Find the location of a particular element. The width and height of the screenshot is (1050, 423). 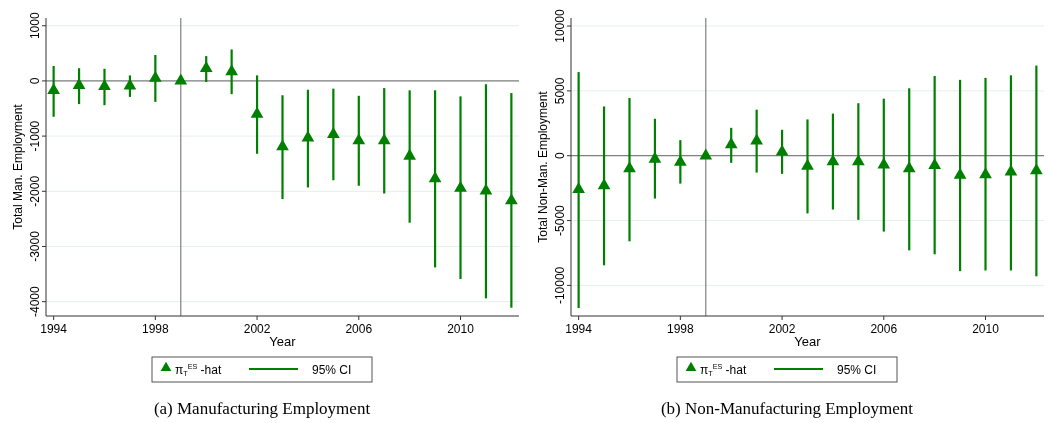

y-axis-title: Total Non-Man. Employment is located at coordinates (543, 166).